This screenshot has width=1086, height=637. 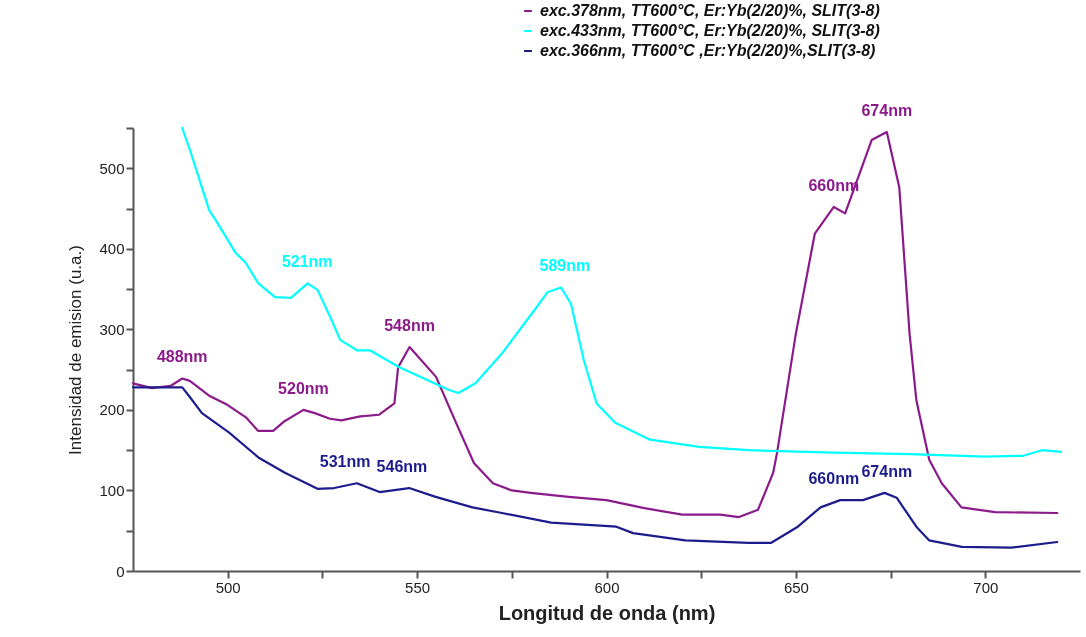 What do you see at coordinates (708, 50) in the screenshot?
I see `legend-label: exc.366nm, TT600°C ,Er:Yb(2/20)%,SLIT(3-8)` at bounding box center [708, 50].